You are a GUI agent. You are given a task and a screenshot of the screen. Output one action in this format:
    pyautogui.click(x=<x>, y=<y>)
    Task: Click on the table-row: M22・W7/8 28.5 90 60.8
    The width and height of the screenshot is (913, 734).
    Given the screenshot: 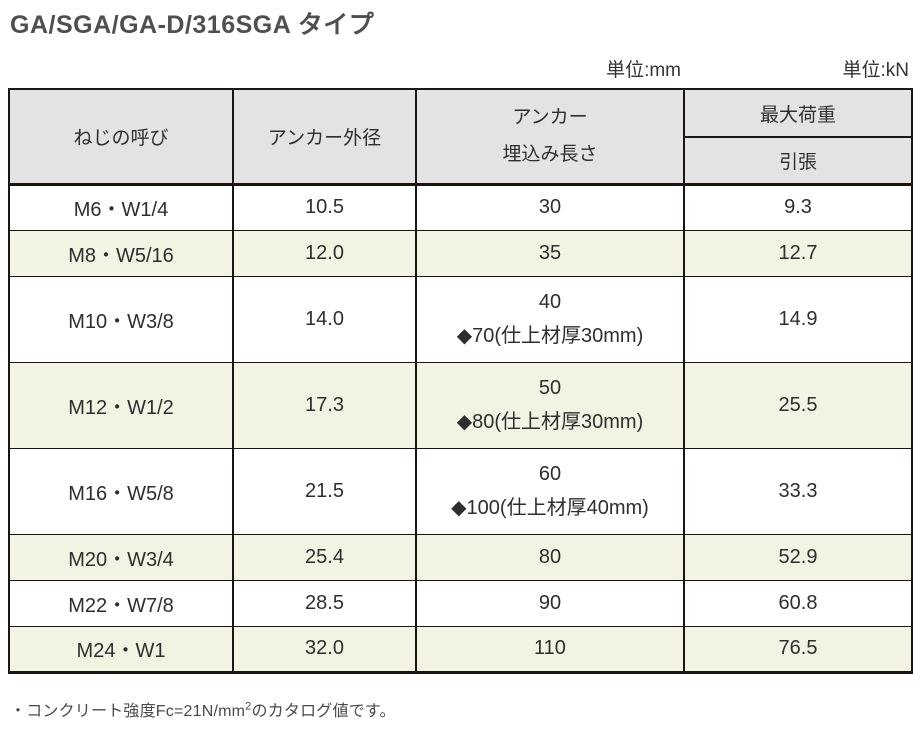 What is the action you would take?
    pyautogui.click(x=460, y=603)
    